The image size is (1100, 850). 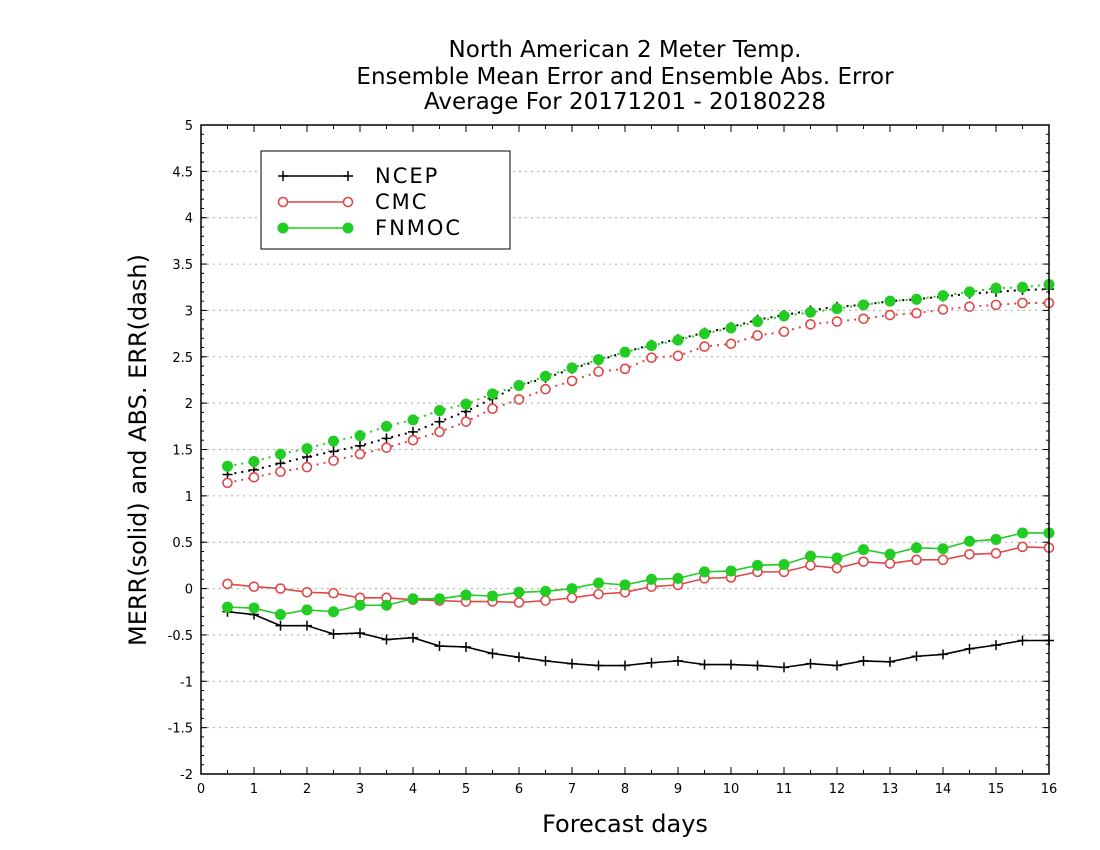 What do you see at coordinates (180, 729) in the screenshot?
I see `y-tick-label: -1.5` at bounding box center [180, 729].